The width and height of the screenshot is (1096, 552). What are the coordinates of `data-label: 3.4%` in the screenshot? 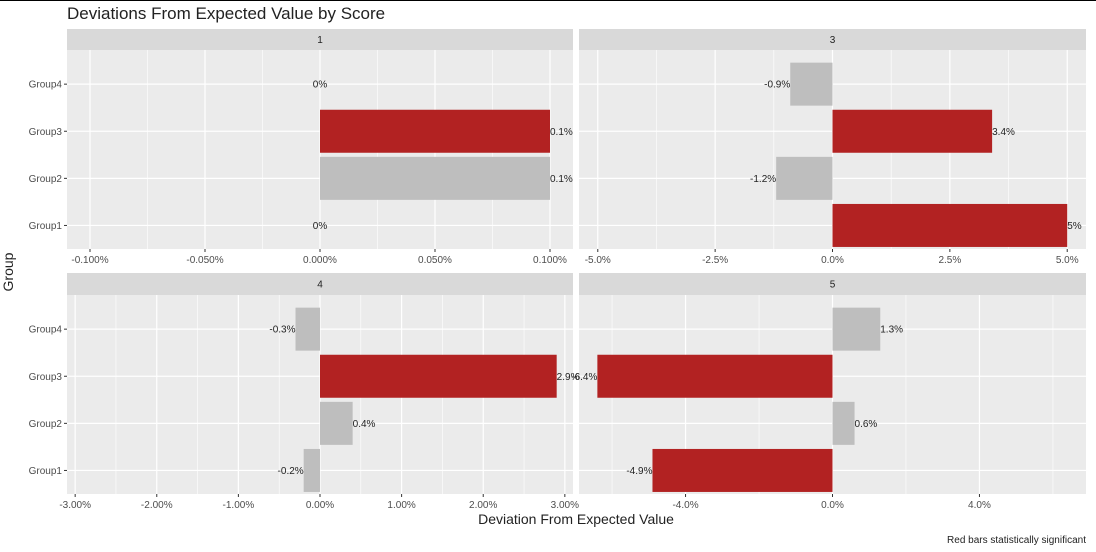 It's located at (1003, 132).